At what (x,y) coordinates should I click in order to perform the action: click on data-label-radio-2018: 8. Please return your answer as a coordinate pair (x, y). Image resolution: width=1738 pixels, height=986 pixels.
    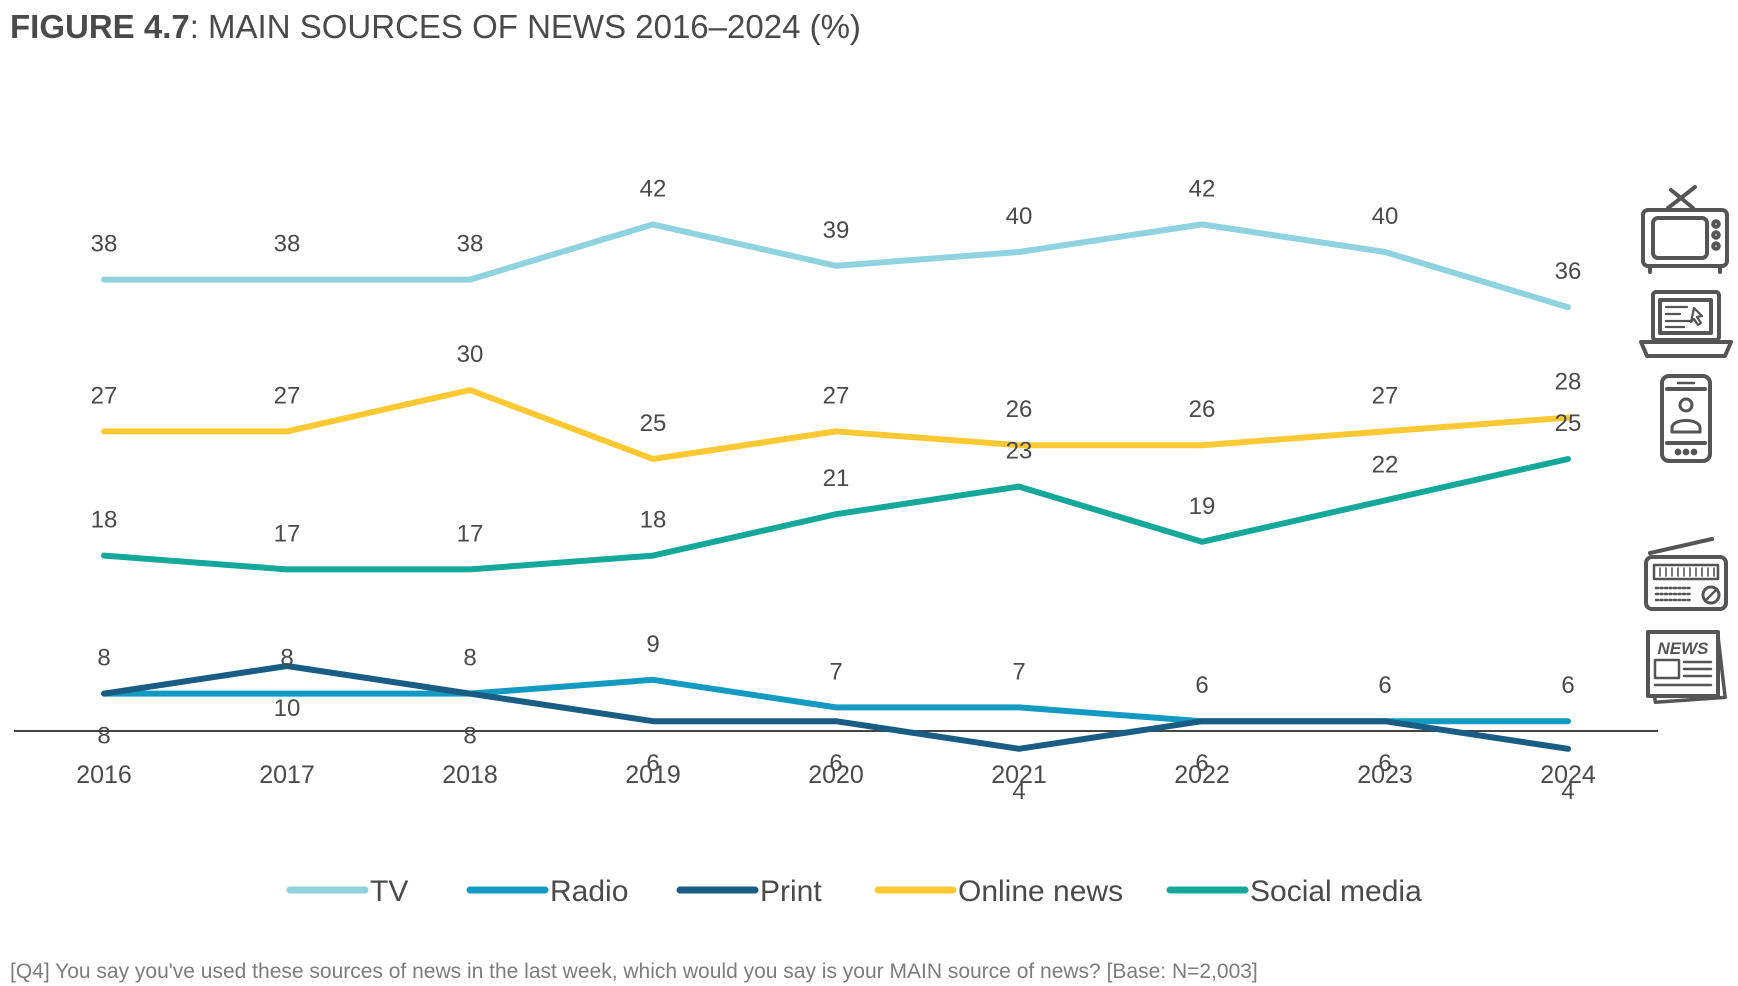
    Looking at the image, I should click on (469, 658).